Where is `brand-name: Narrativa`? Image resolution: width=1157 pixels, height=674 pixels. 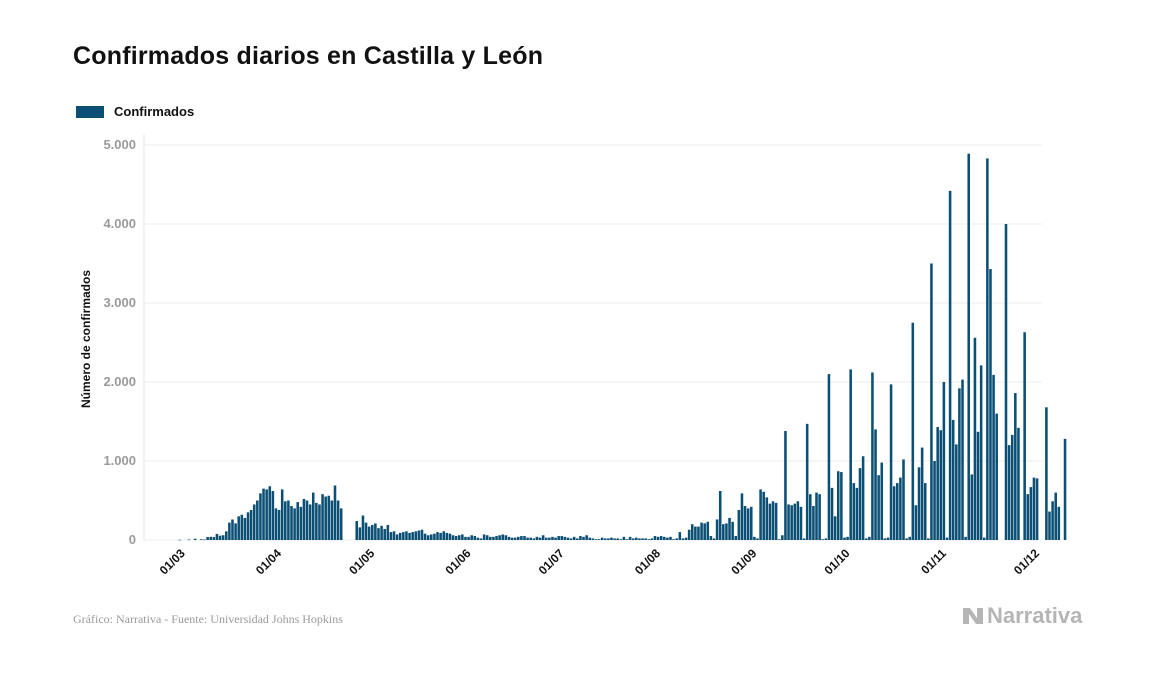
brand-name: Narrativa is located at coordinates (1035, 615).